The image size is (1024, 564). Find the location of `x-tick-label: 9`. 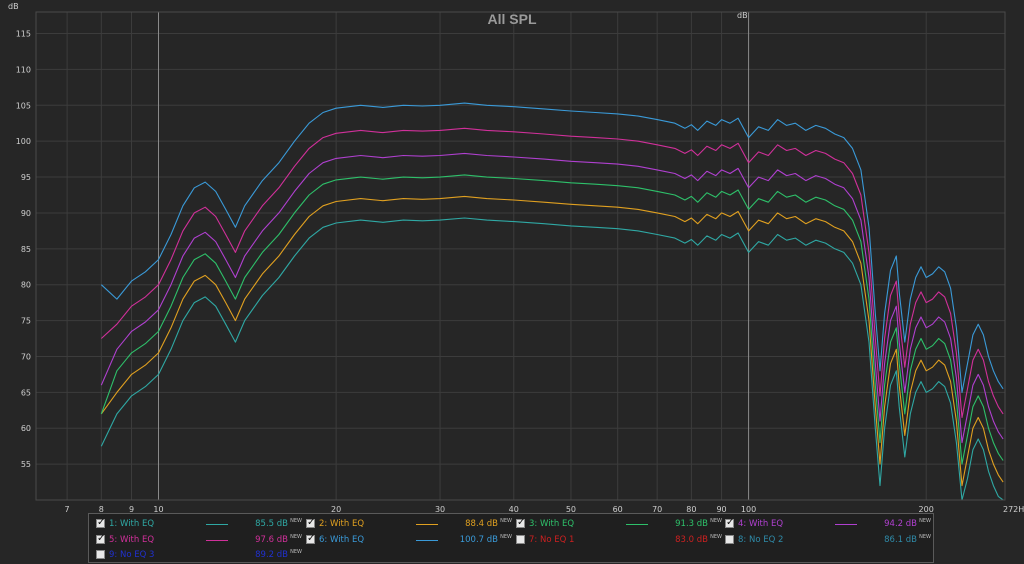

x-tick-label: 9 is located at coordinates (131, 509).